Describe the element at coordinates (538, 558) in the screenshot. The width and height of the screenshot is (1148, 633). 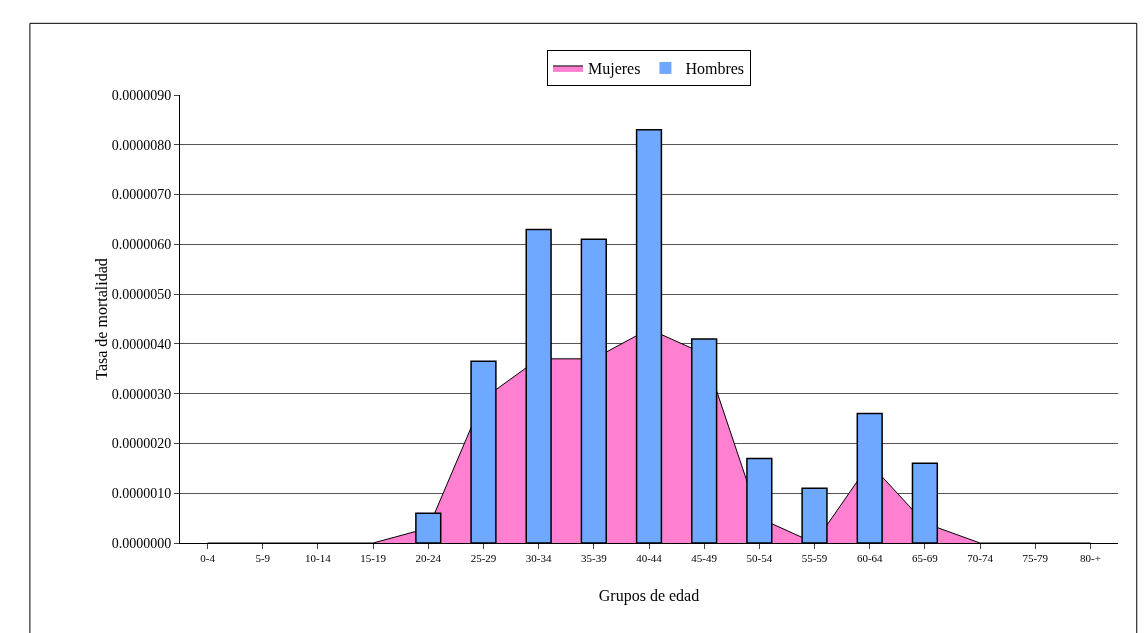
I see `x-tick-label: 30-34` at that location.